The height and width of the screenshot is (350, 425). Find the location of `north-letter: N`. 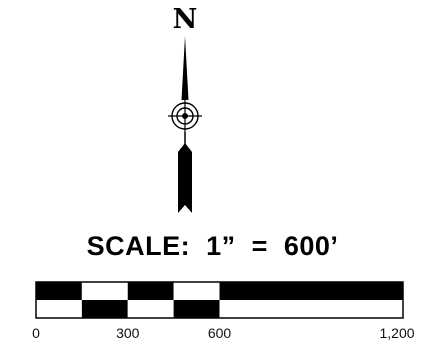

north-letter: N is located at coordinates (185, 19).